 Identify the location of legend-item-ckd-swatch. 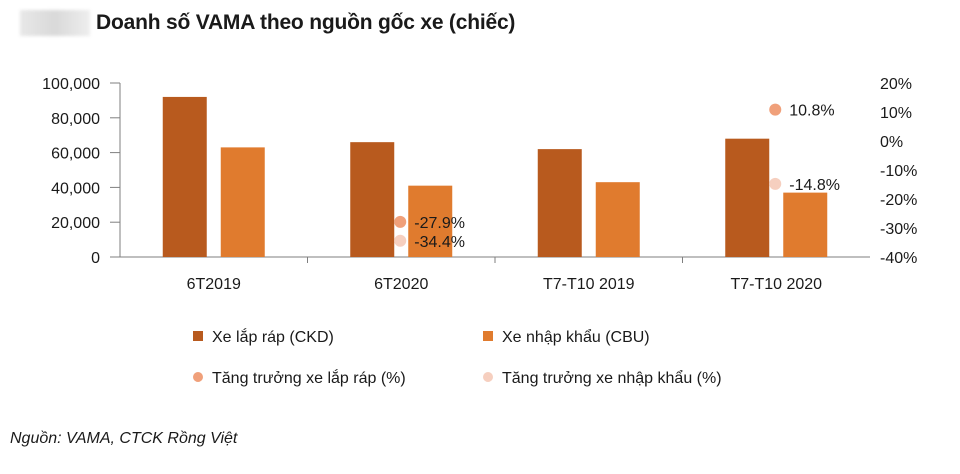
(198, 336).